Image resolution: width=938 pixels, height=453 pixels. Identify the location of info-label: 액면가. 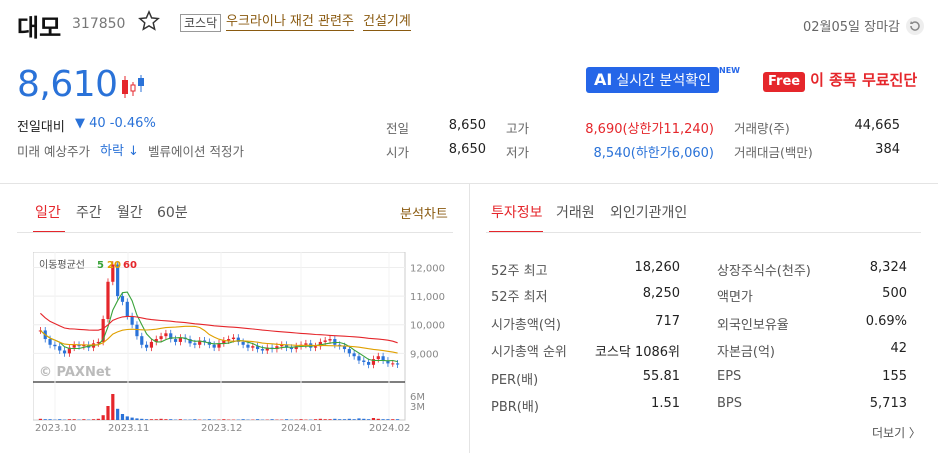
(735, 297).